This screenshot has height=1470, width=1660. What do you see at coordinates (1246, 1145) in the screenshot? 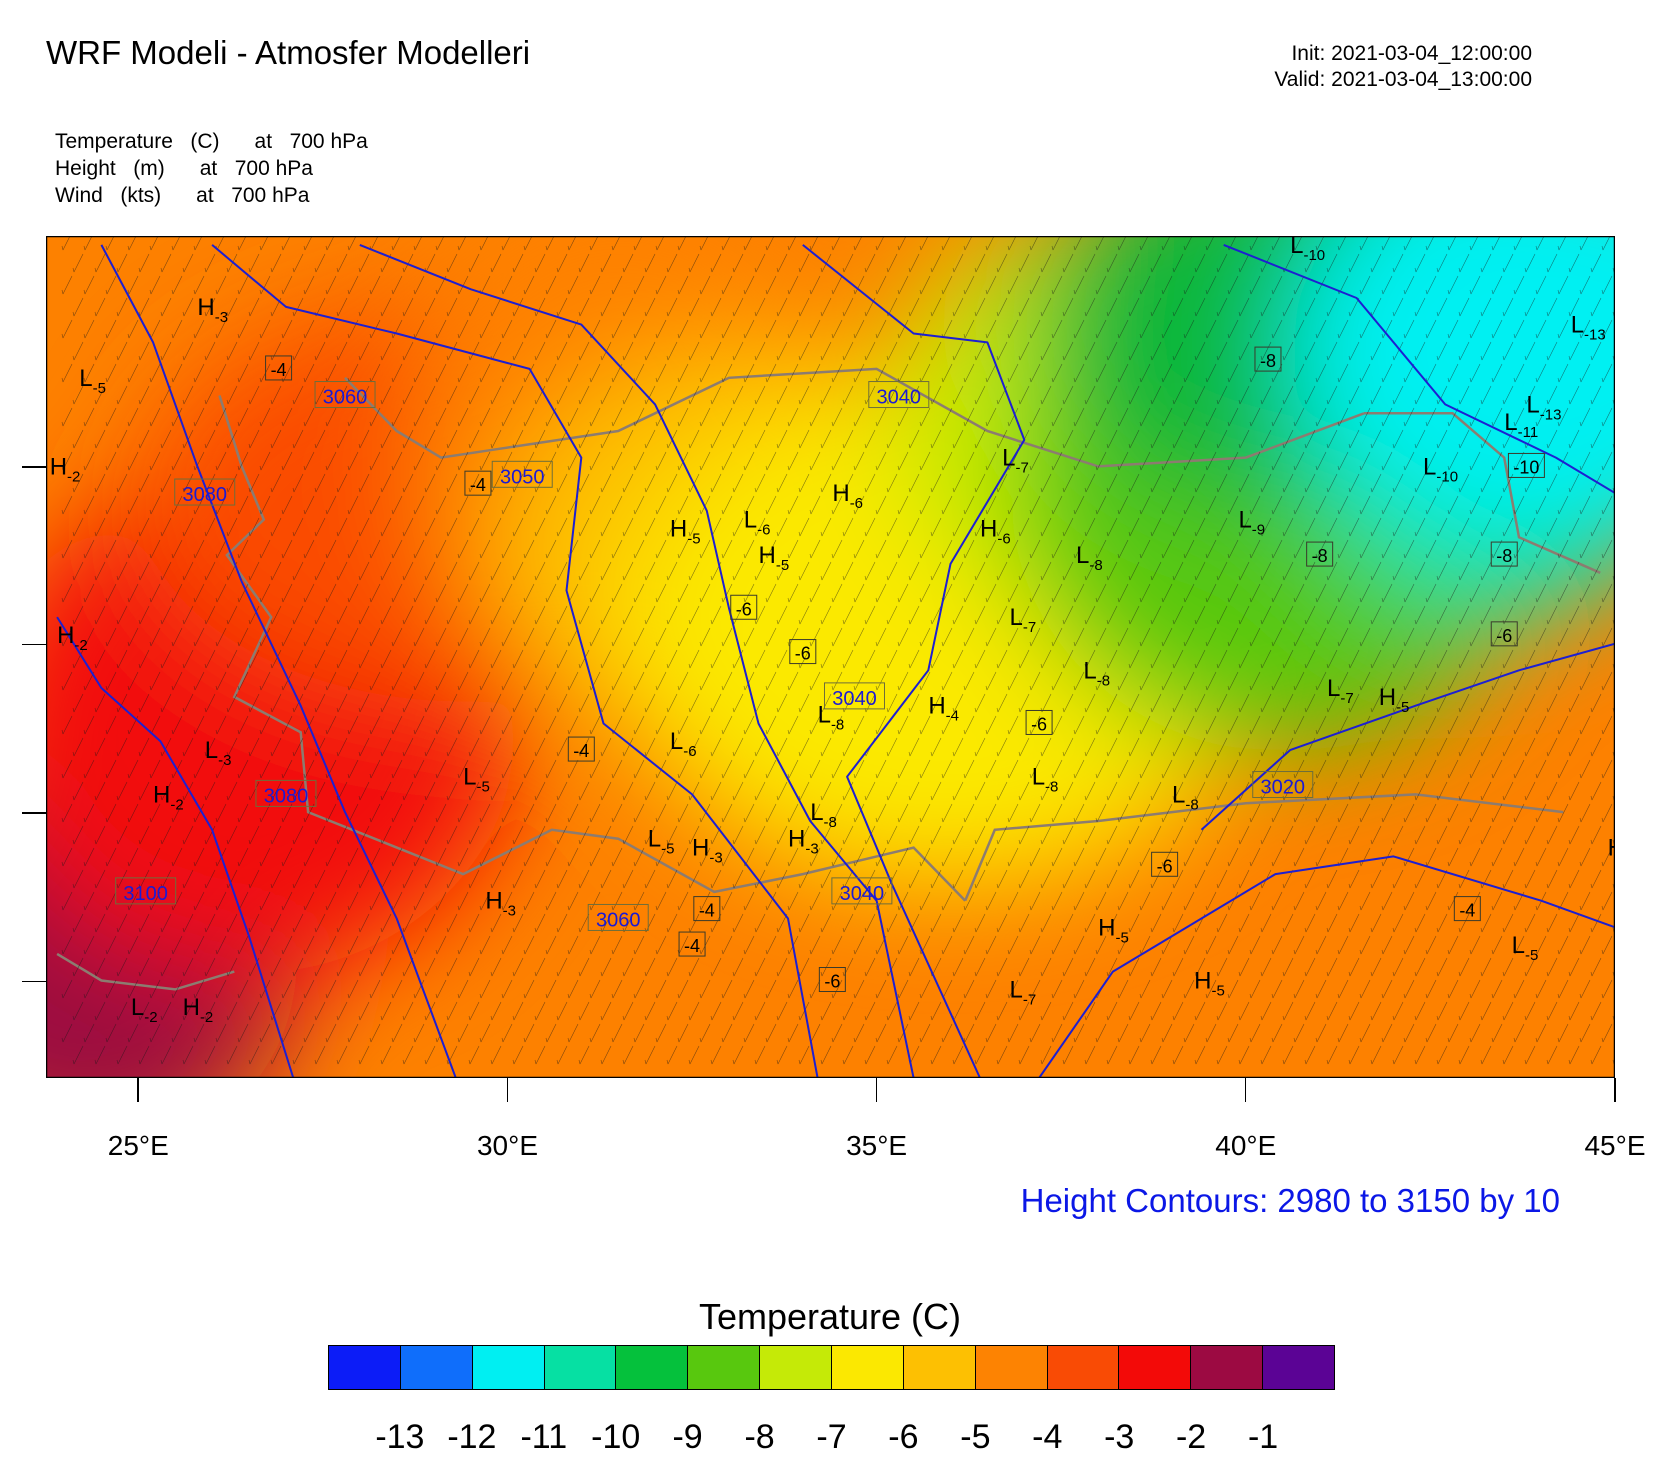
I see `x-tick-label: 40°E` at bounding box center [1246, 1145].